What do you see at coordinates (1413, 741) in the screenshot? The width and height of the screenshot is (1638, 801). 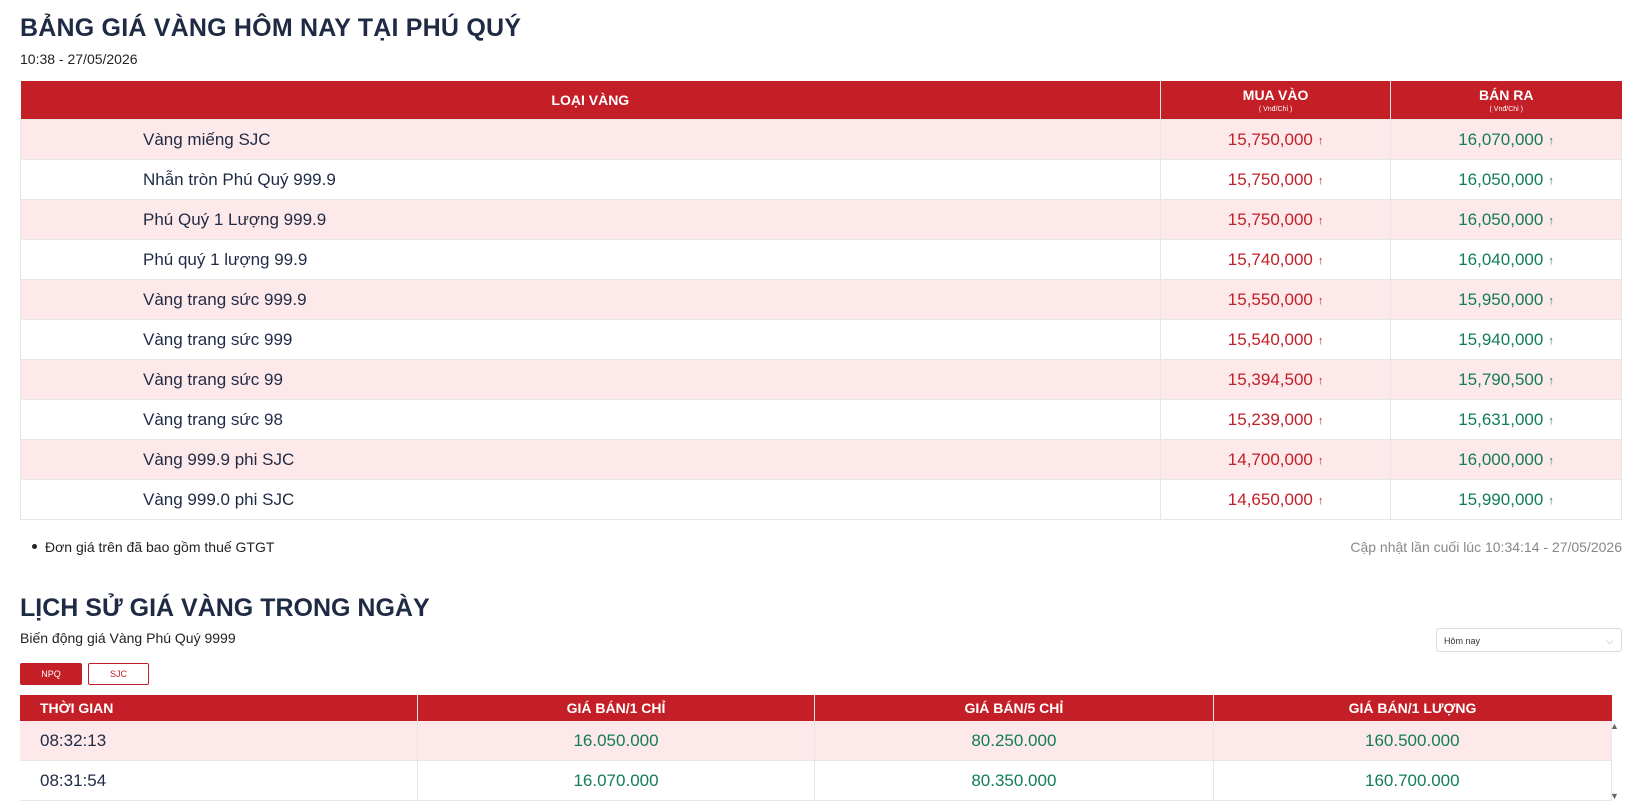 I see `price-1-luong: 160.500.000` at bounding box center [1413, 741].